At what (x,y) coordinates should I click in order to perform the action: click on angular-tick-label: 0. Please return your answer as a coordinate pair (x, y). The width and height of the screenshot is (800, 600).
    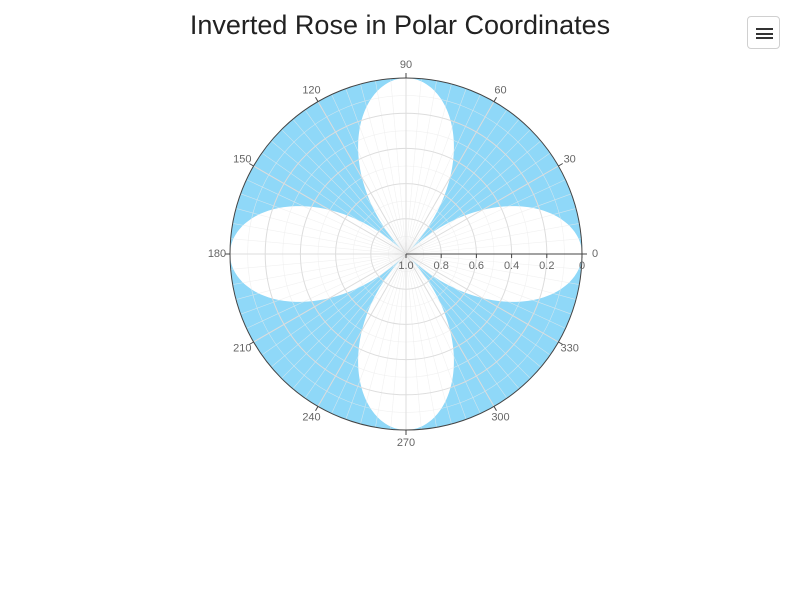
    Looking at the image, I should click on (595, 254).